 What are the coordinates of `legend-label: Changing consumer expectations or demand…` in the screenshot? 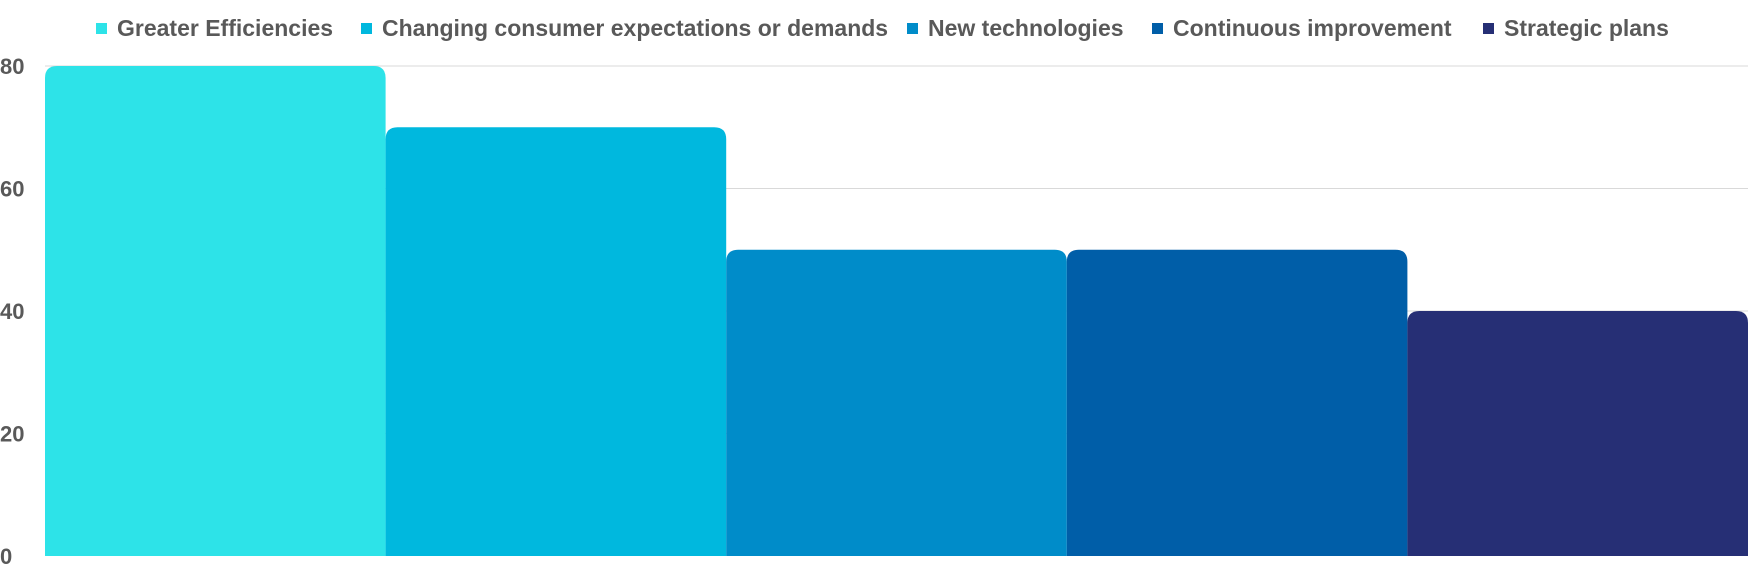 It's located at (635, 28).